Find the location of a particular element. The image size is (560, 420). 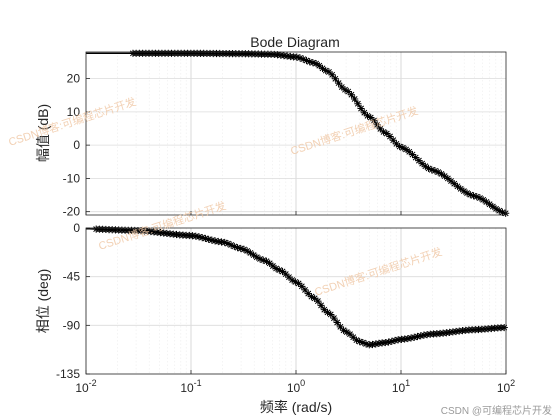

y-tick-label: 10 is located at coordinates (74, 112).